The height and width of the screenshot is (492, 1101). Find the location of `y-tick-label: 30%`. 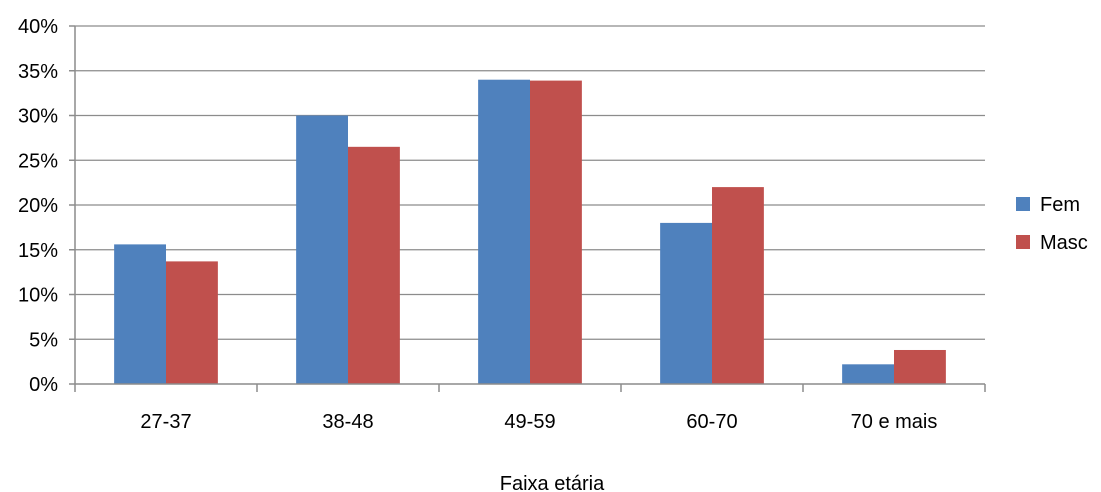

y-tick-label: 30% is located at coordinates (38, 117).